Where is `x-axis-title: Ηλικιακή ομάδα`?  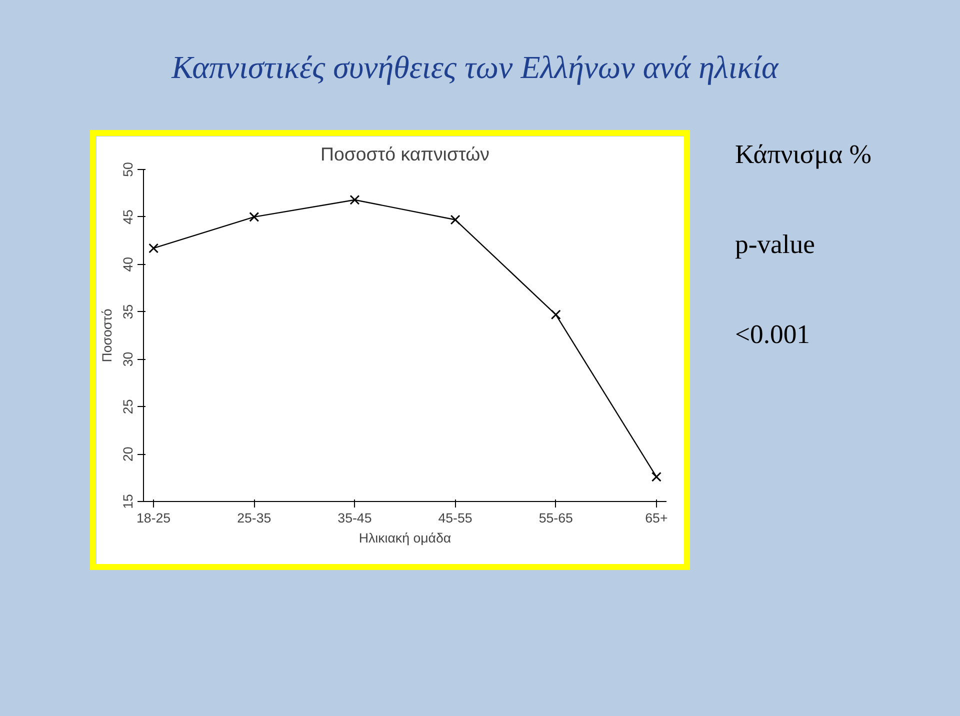 x-axis-title: Ηλικιακή ομάδα is located at coordinates (405, 538).